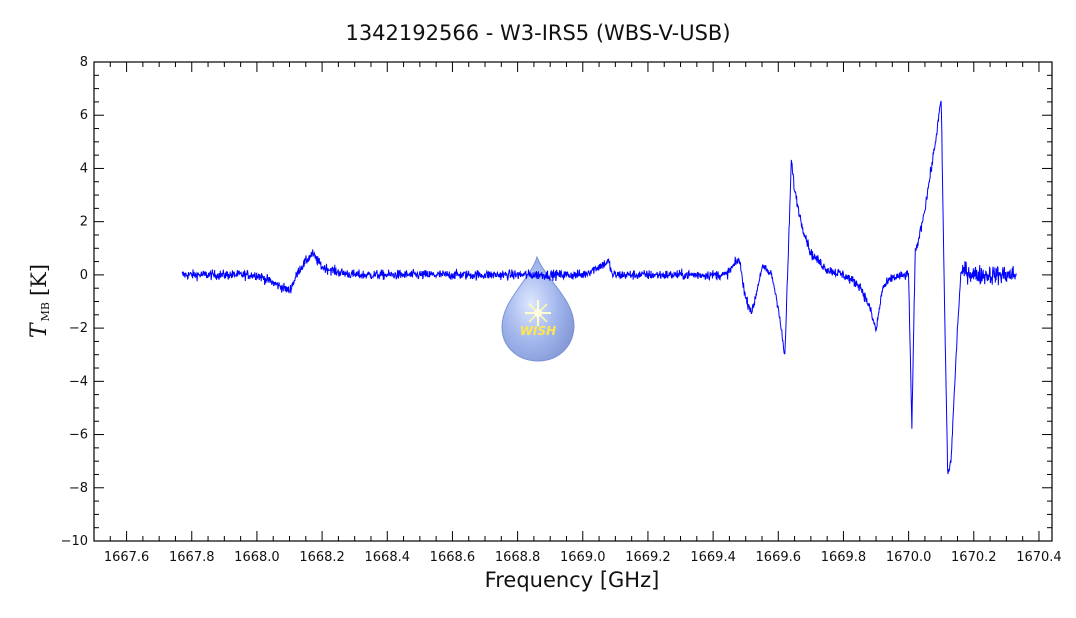 Image resolution: width=1076 pixels, height=618 pixels. What do you see at coordinates (1039, 557) in the screenshot?
I see `x-tick-label: 1670.4` at bounding box center [1039, 557].